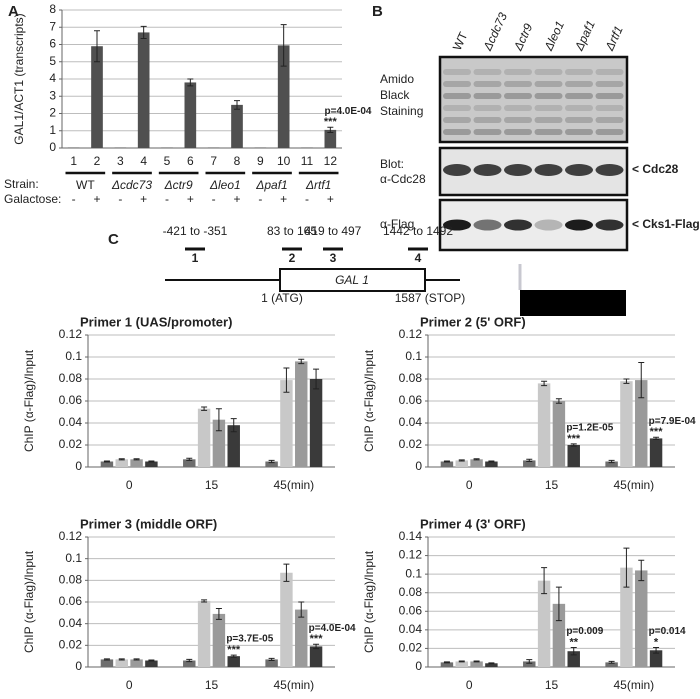 Image resolution: width=700 pixels, height=699 pixels. Describe the element at coordinates (331, 161) in the screenshot. I see `x-tick-label: 12` at that location.